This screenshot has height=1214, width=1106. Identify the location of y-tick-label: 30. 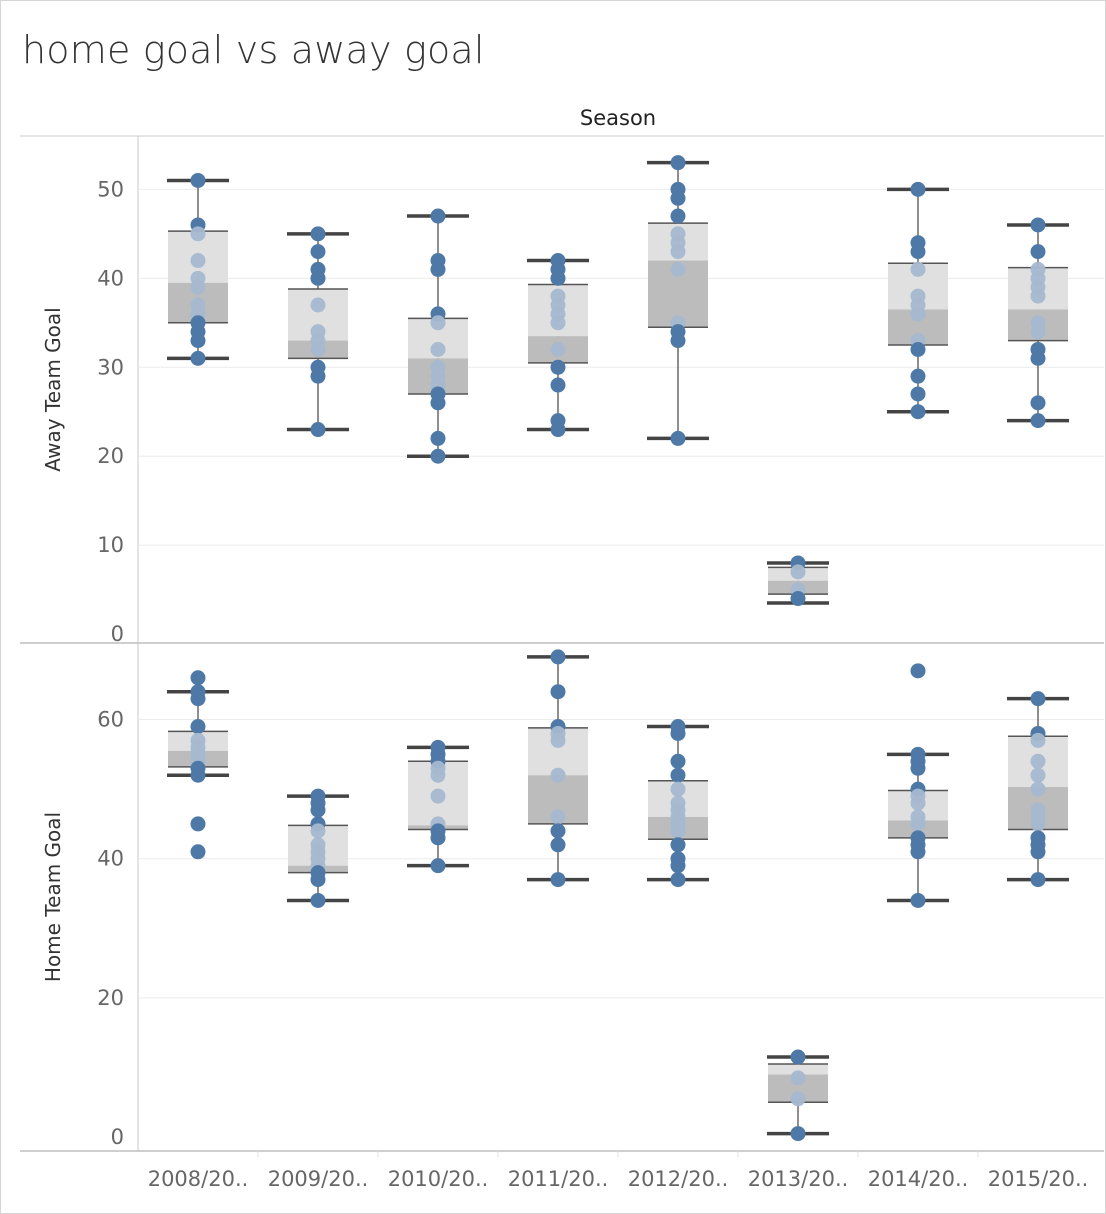
(110, 367).